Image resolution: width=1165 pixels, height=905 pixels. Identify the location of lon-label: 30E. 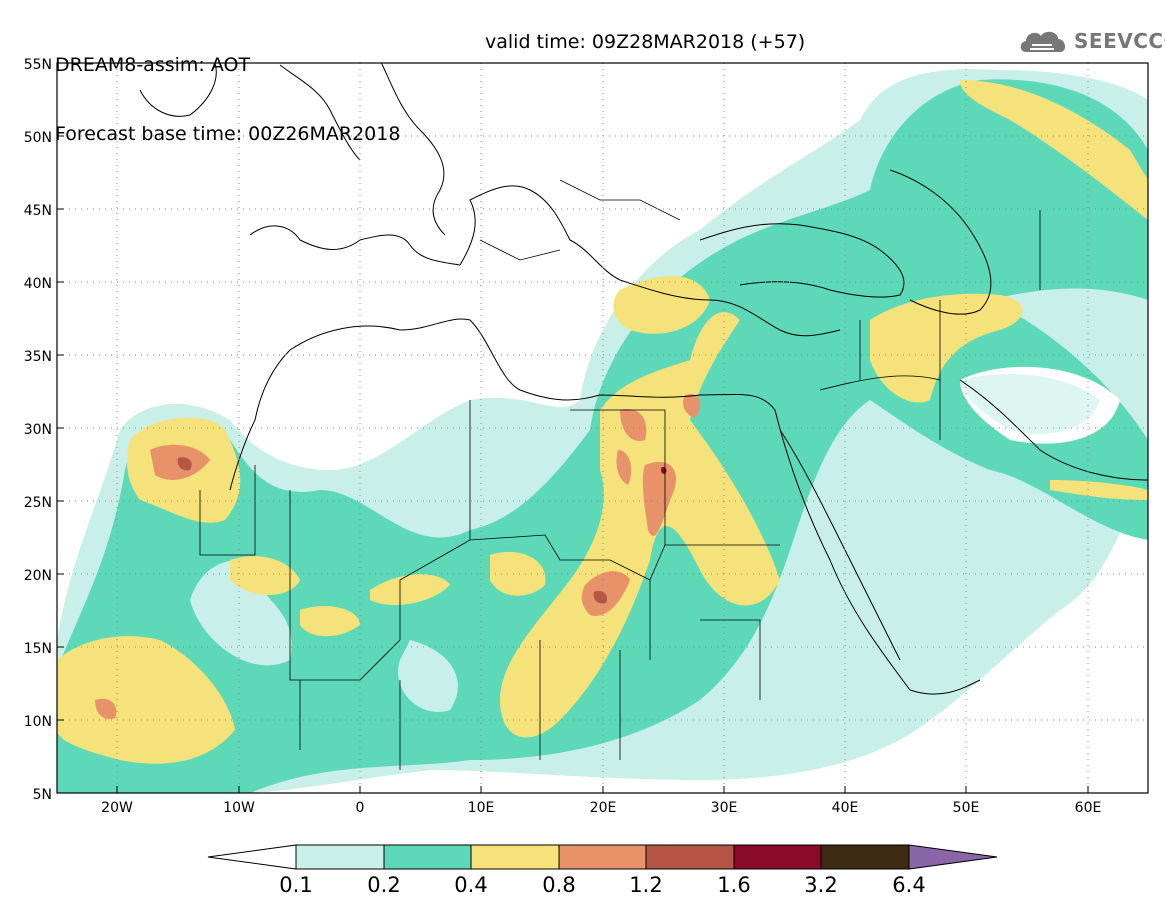
(724, 808).